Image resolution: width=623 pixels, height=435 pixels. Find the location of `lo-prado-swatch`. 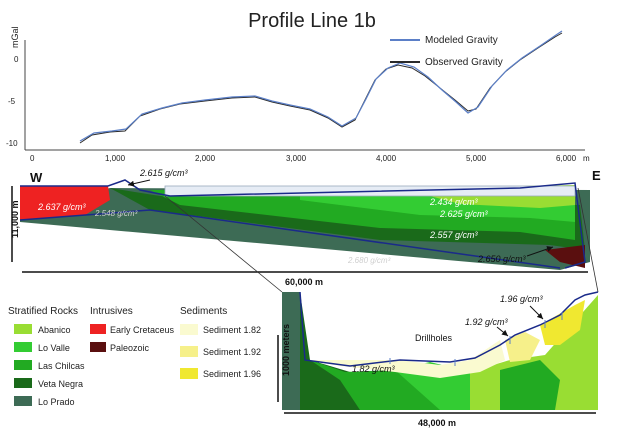

lo-prado-swatch is located at coordinates (23, 401).